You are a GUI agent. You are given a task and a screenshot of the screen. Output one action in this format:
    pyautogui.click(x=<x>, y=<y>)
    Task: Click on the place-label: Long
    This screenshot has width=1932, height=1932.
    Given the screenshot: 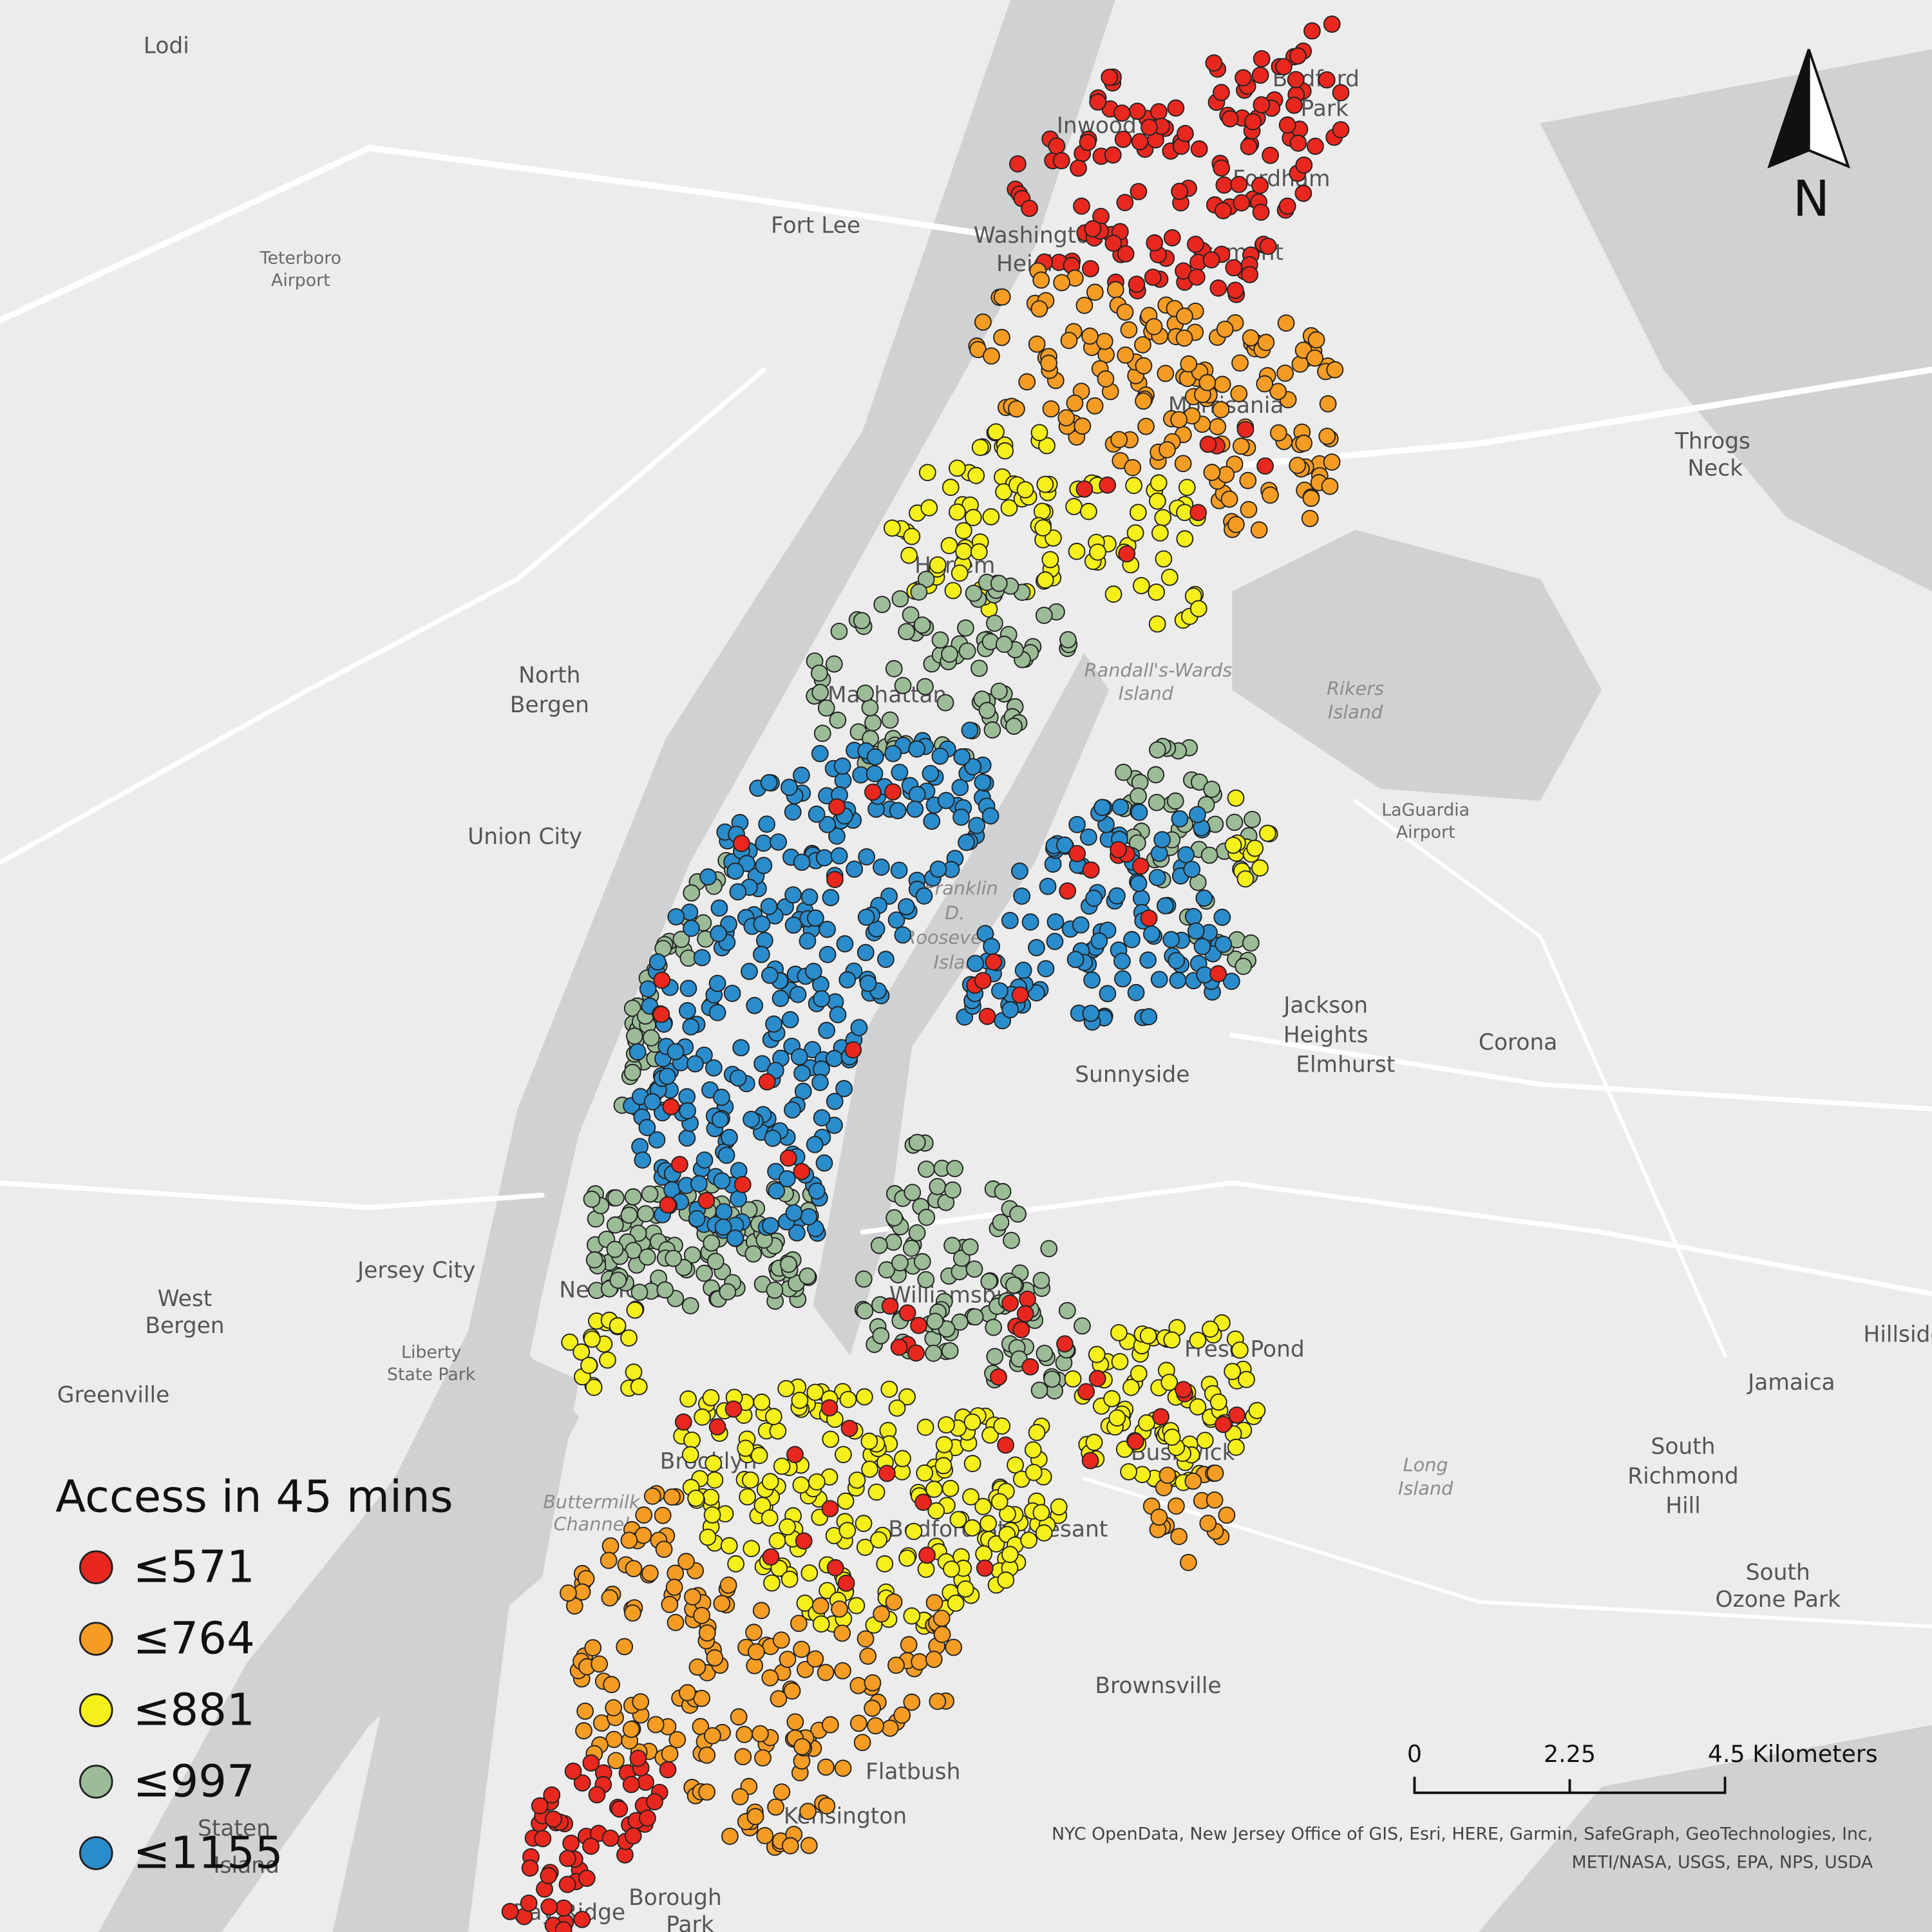 What is the action you would take?
    pyautogui.click(x=1426, y=1465)
    